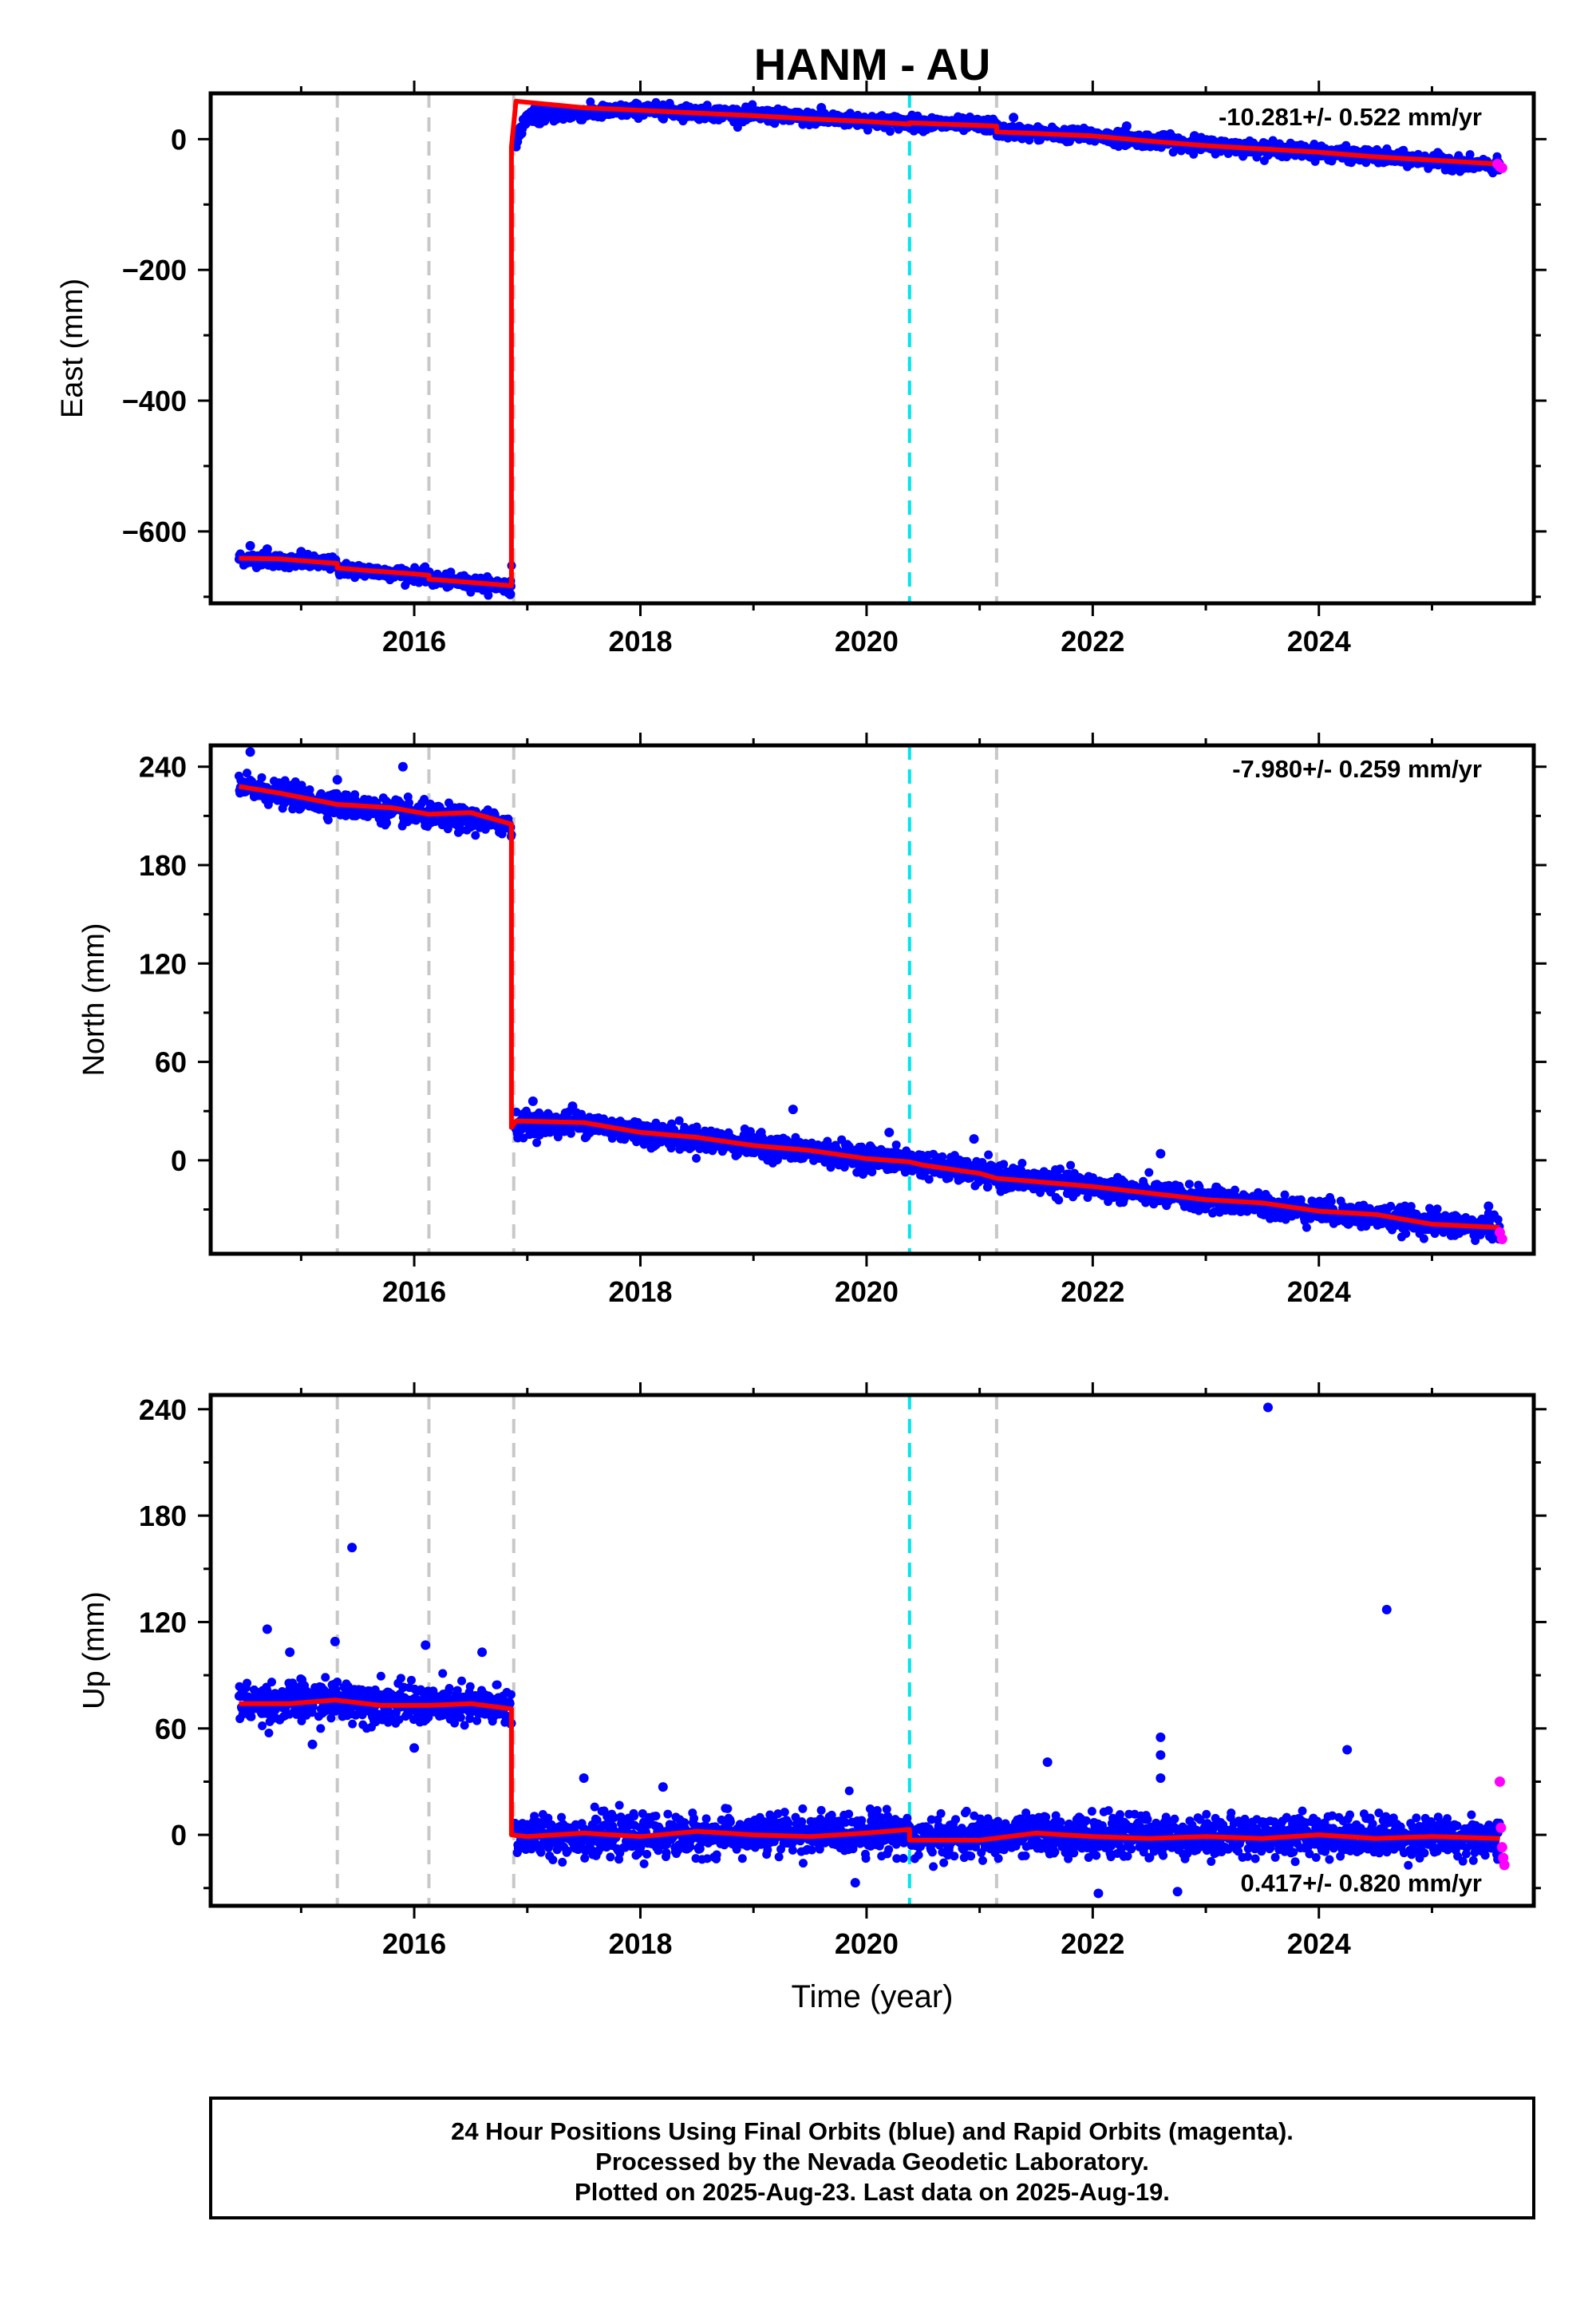 This screenshot has width=1596, height=2316. I want to click on x-tick-label: 2020, so click(867, 641).